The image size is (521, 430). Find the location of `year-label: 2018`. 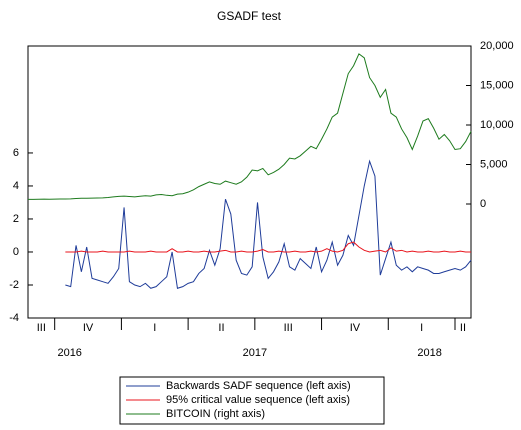

year-label: 2018 is located at coordinates (429, 353).